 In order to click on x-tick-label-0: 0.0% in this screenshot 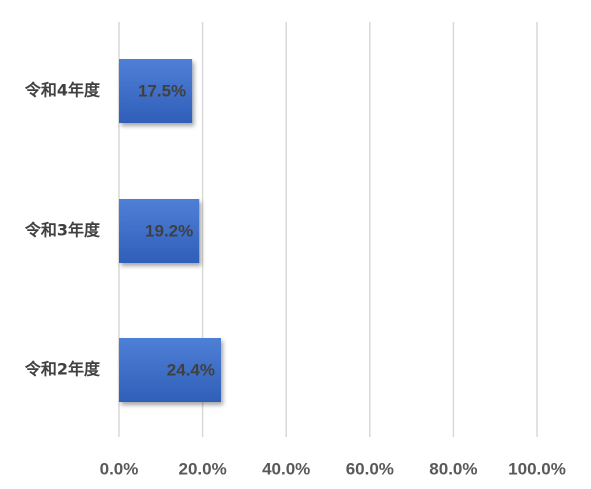, I will do `click(119, 468)`.